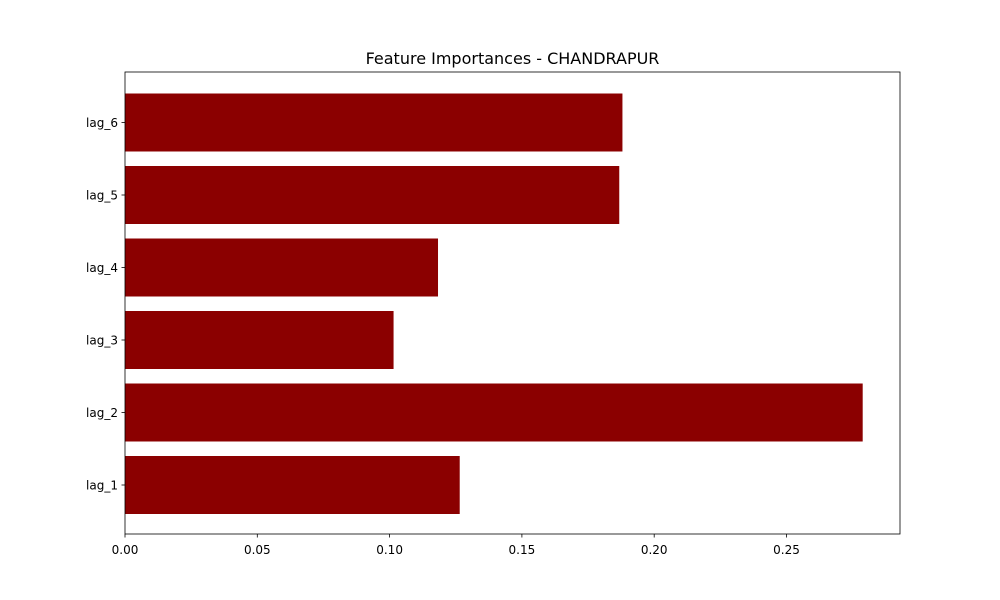 This screenshot has height=600, width=1000. I want to click on y-tick-label-lag_2: lag_2, so click(102, 413).